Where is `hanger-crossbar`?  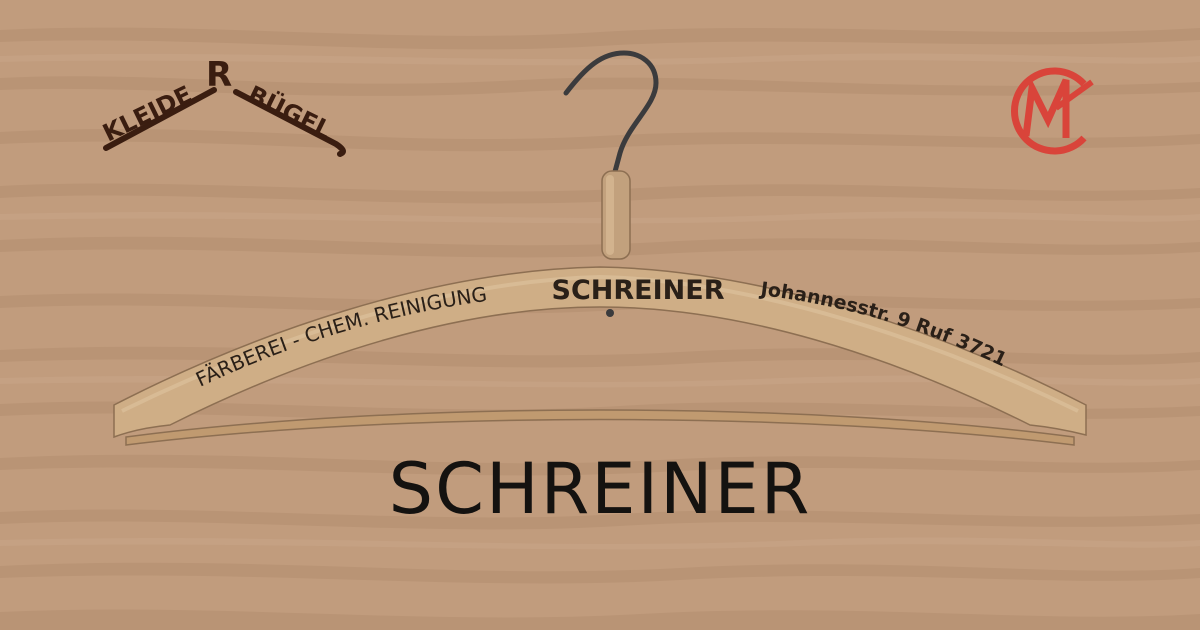
hanger-crossbar is located at coordinates (600, 427).